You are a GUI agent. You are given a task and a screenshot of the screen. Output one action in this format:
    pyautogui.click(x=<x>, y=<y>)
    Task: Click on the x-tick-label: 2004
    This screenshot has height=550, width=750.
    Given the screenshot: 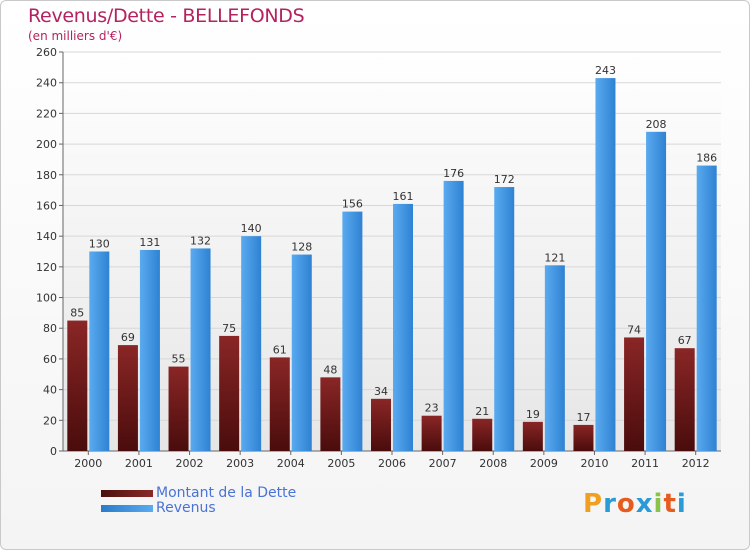 What is the action you would take?
    pyautogui.click(x=291, y=463)
    